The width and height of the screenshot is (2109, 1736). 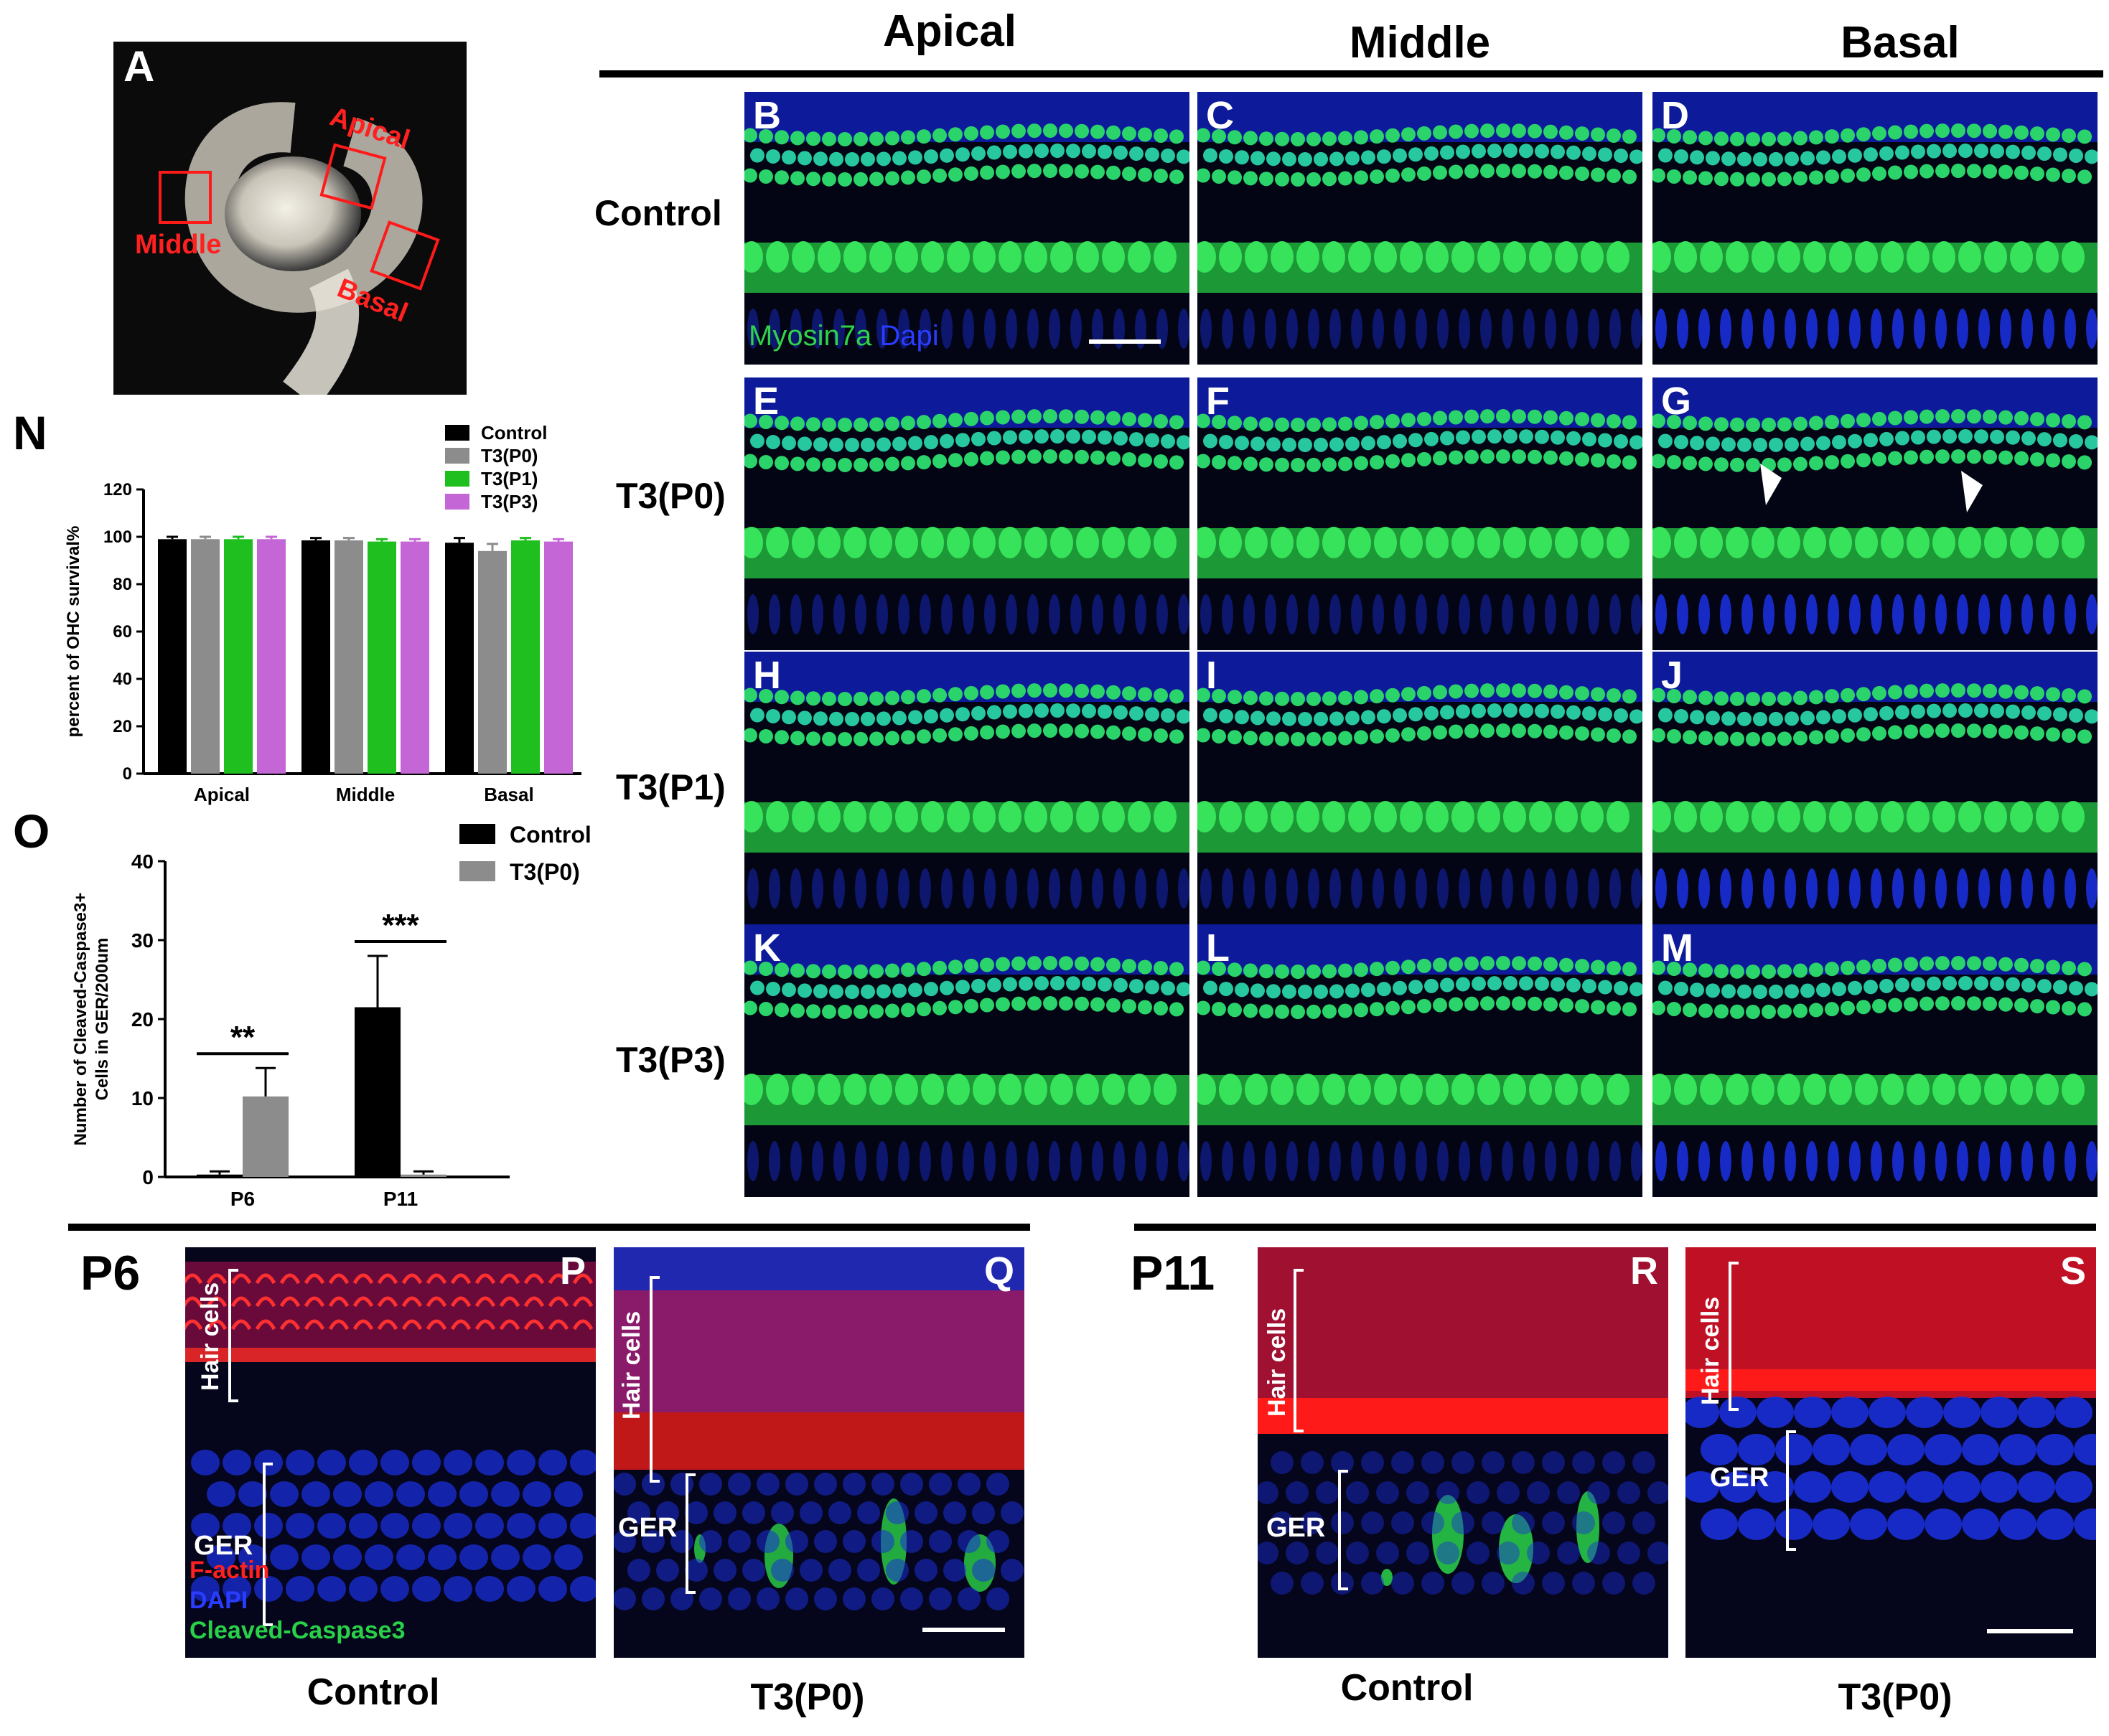 What do you see at coordinates (671, 787) in the screenshot?
I see `row-label-t3p1: T3(P1)` at bounding box center [671, 787].